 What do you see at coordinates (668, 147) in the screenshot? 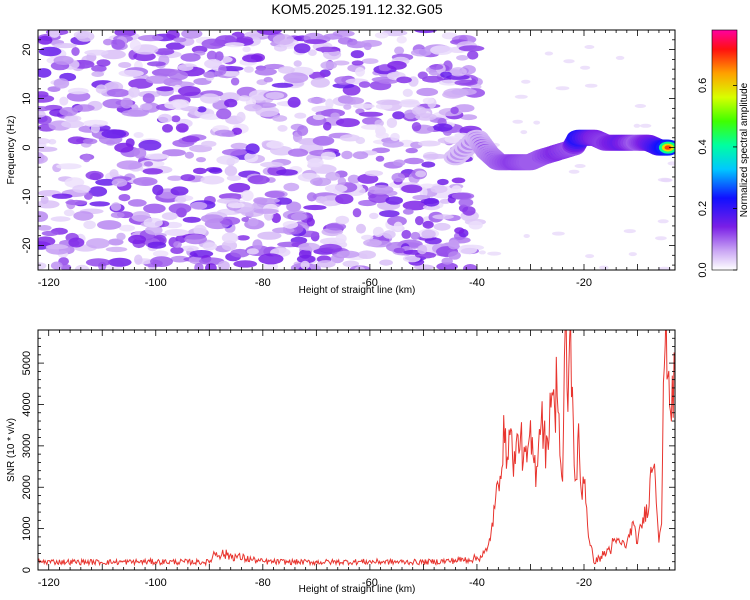
I see `spectrogram-ridge-cell` at bounding box center [668, 147].